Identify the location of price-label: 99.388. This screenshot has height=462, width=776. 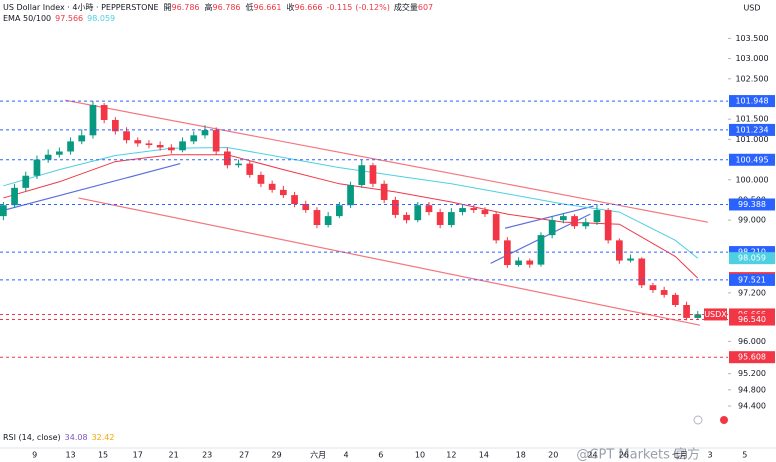
(752, 204).